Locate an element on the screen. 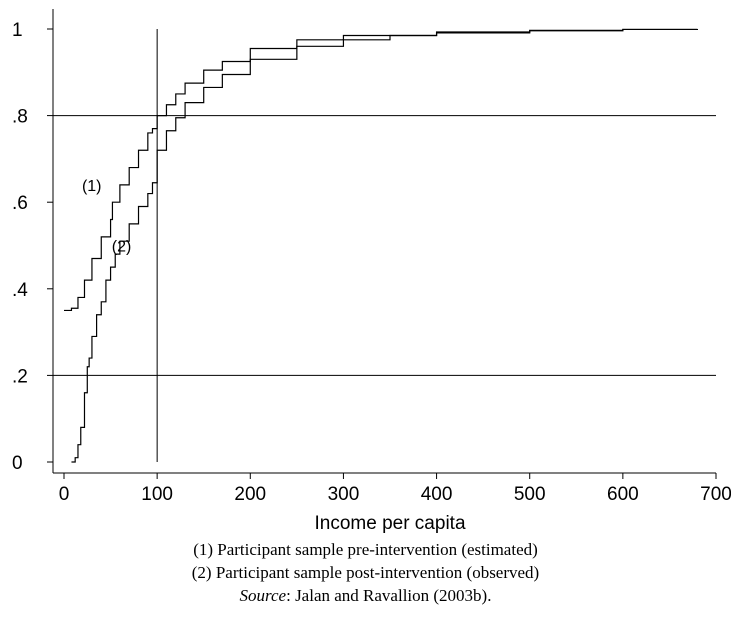  x-tick-label-2: 200 is located at coordinates (250, 494).